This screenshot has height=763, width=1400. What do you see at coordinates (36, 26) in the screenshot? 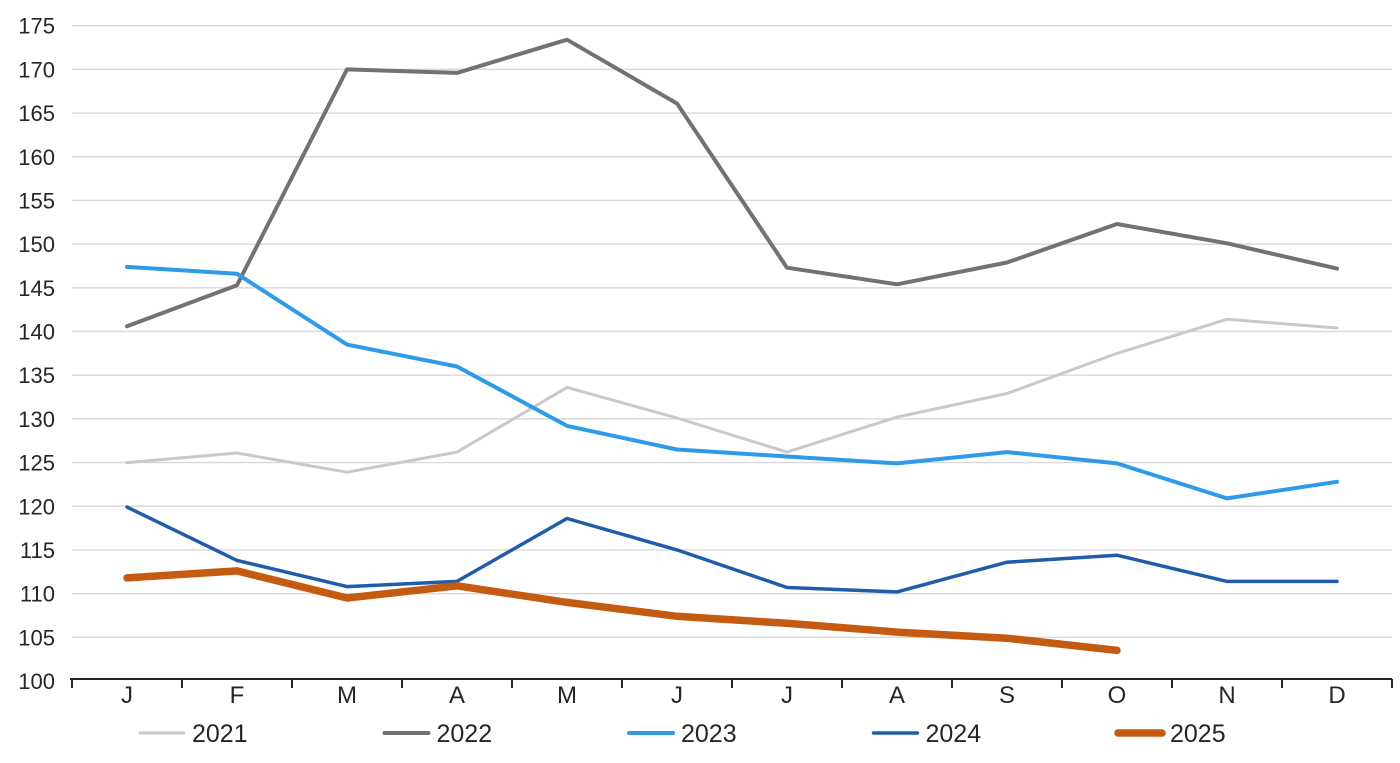
I see `y-axis-label: 175` at bounding box center [36, 26].